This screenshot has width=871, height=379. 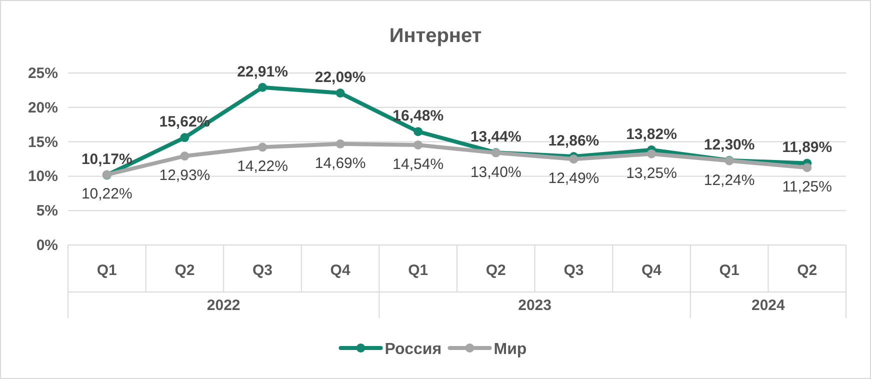 What do you see at coordinates (106, 194) in the screenshot?
I see `data-label: 10,22%` at bounding box center [106, 194].